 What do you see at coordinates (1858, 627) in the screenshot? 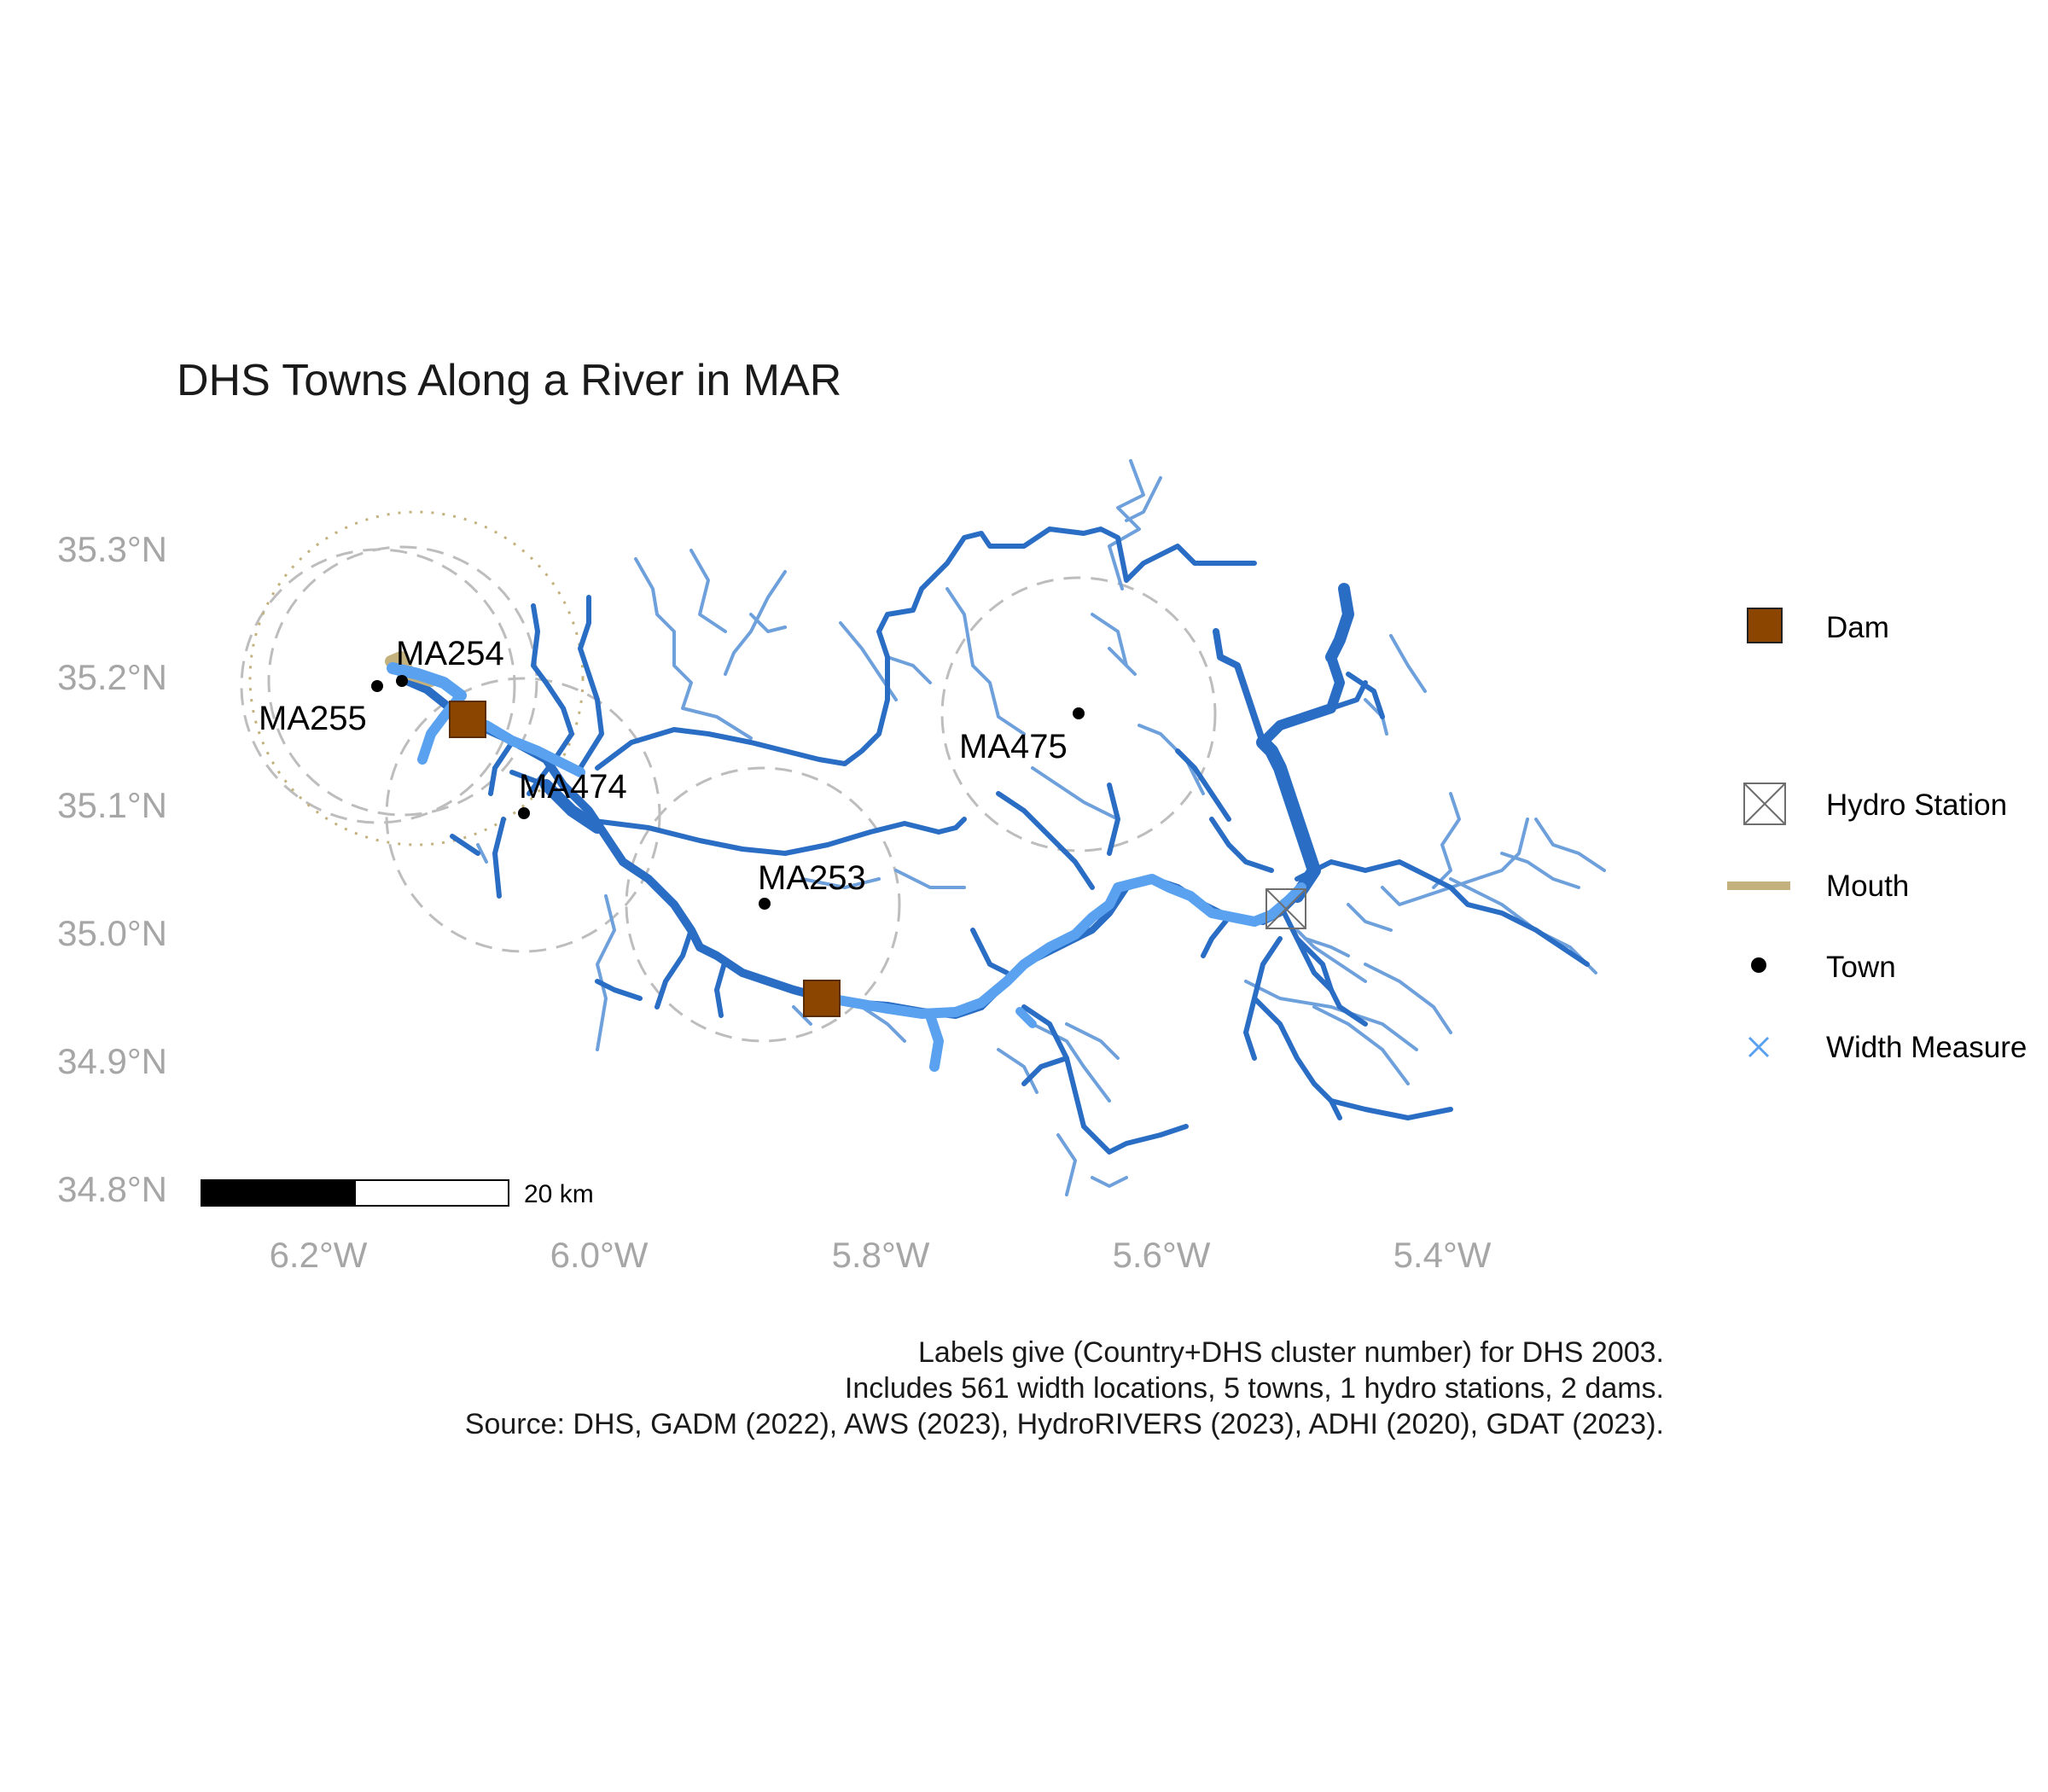
I see `legend-dam-label: Dam` at bounding box center [1858, 627].